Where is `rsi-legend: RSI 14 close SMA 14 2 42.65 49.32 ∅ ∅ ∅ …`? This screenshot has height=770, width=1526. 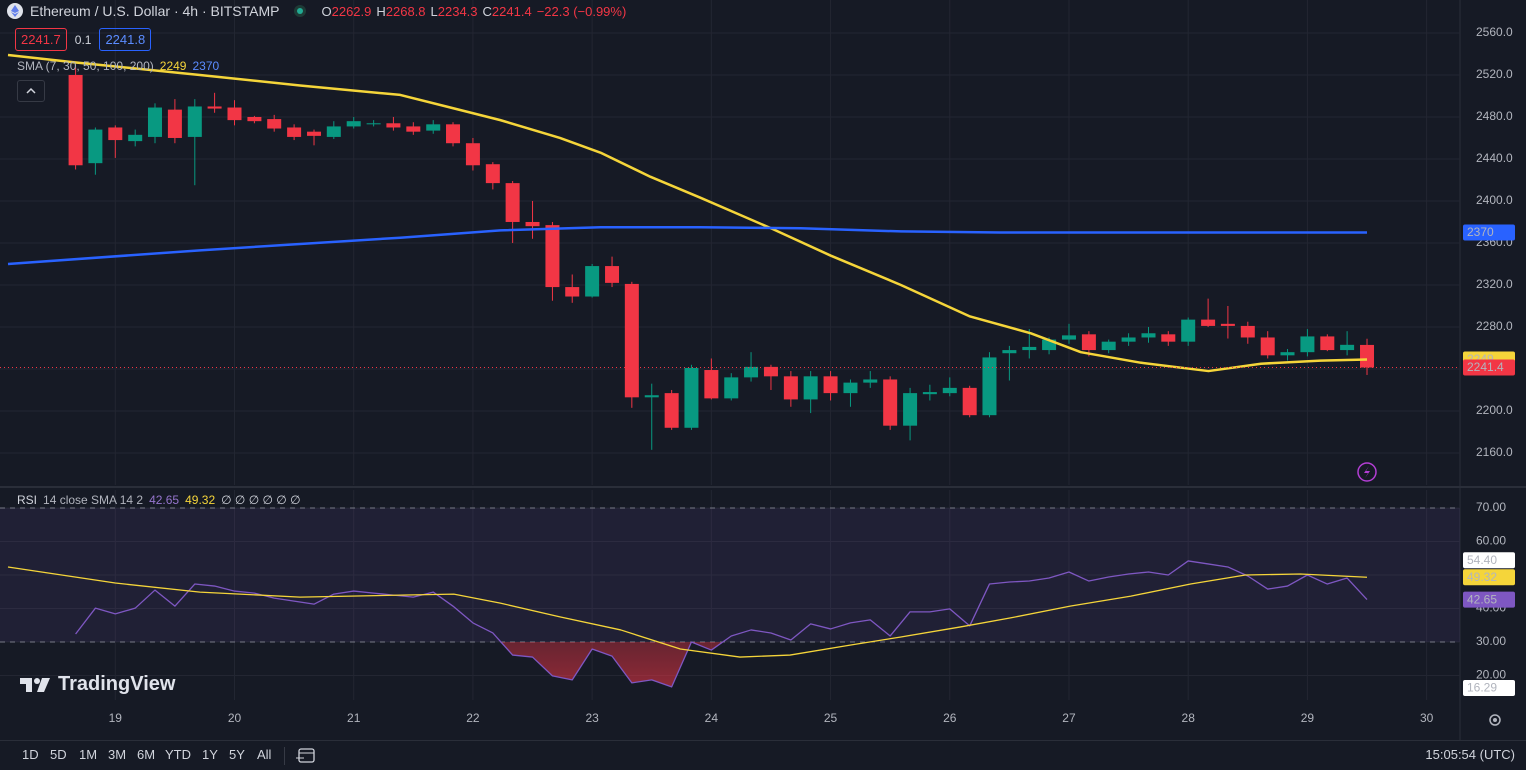 rsi-legend: RSI 14 close SMA 14 2 42.65 49.32 ∅ ∅ ∅ … is located at coordinates (159, 500).